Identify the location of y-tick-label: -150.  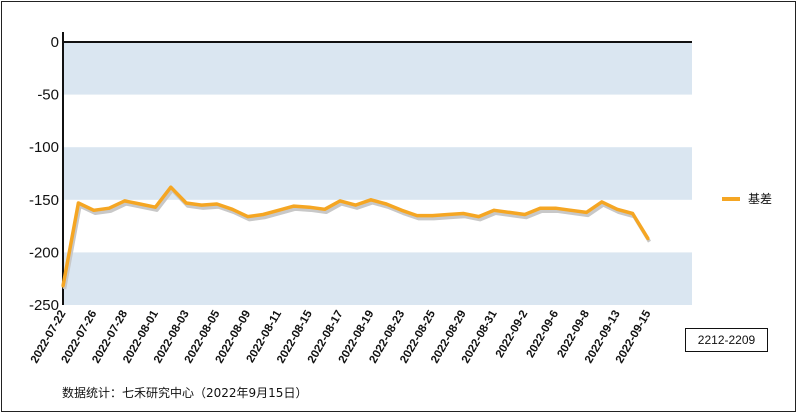
(44, 200).